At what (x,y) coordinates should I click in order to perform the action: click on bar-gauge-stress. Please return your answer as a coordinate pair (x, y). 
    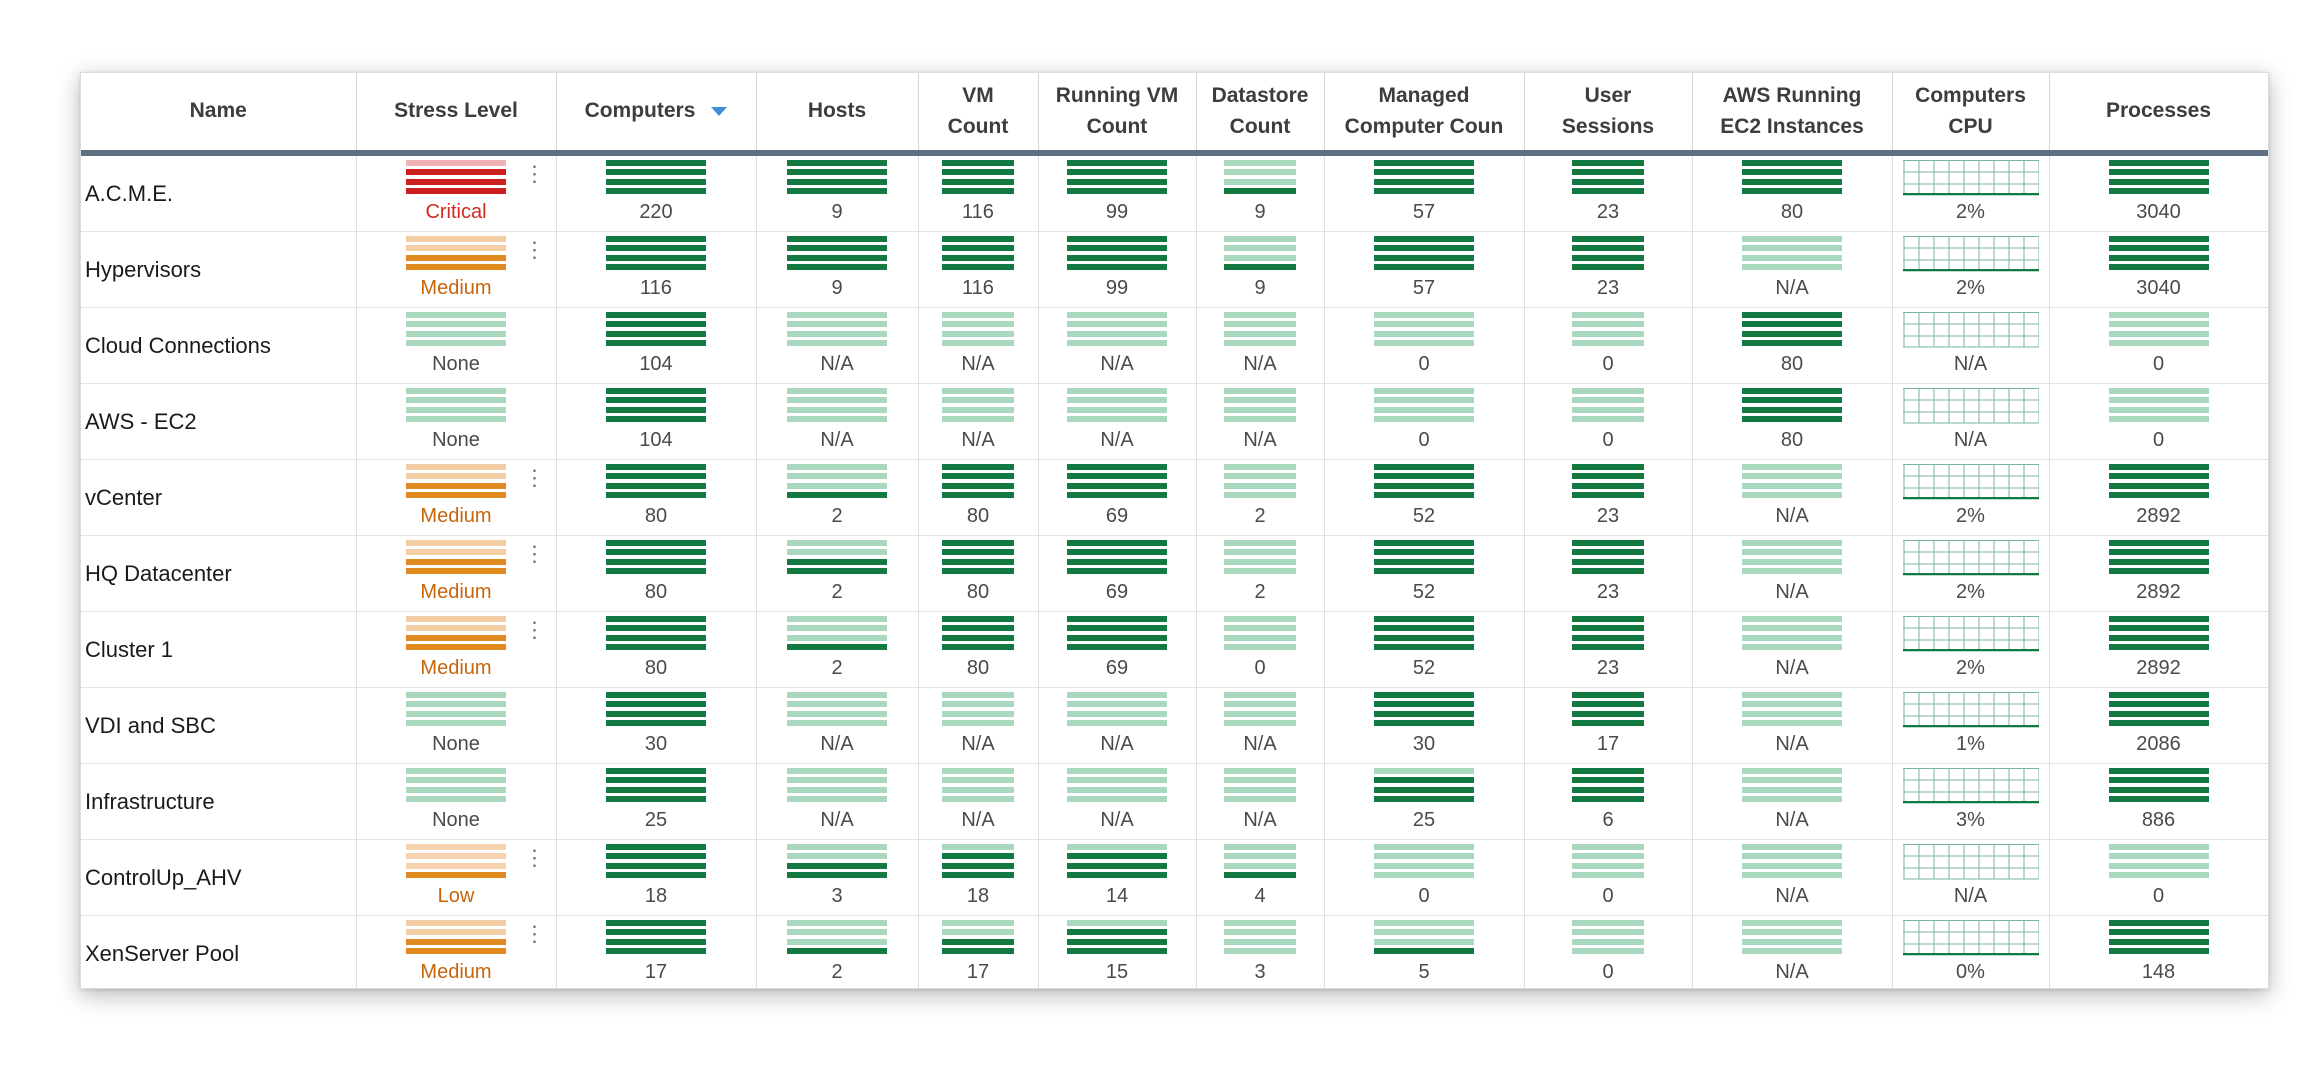
    Looking at the image, I should click on (456, 937).